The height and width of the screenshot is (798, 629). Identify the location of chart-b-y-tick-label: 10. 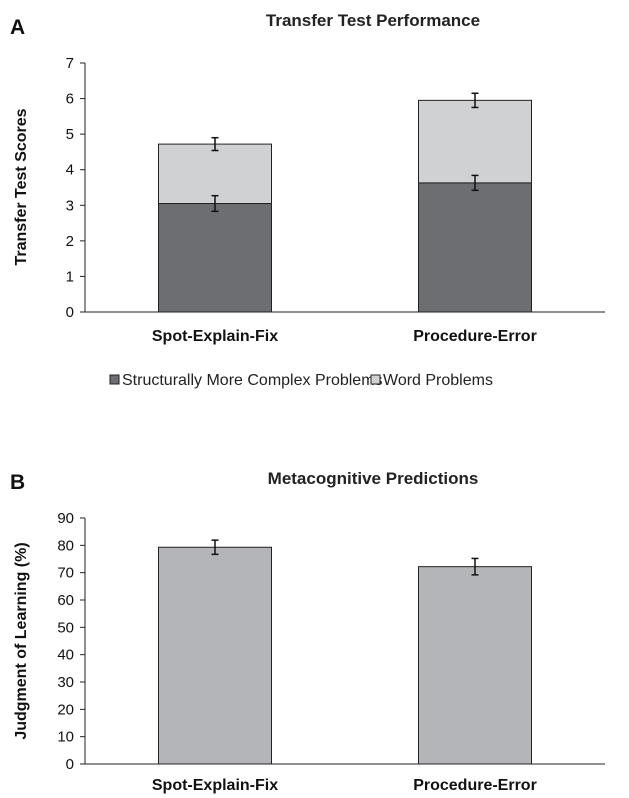
(65, 737).